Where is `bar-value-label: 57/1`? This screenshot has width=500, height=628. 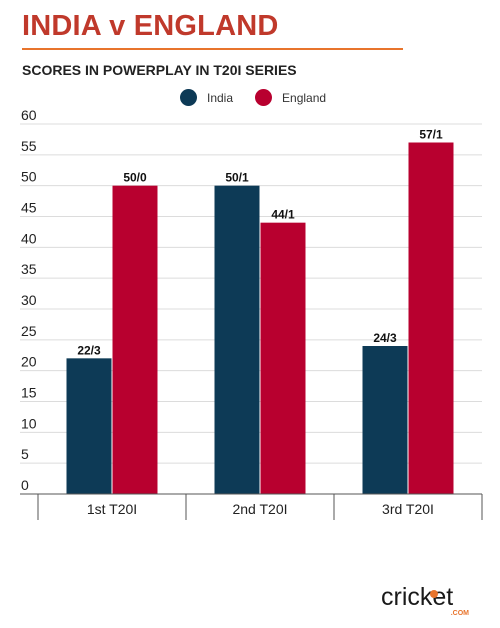
bar-value-label: 57/1 is located at coordinates (431, 135).